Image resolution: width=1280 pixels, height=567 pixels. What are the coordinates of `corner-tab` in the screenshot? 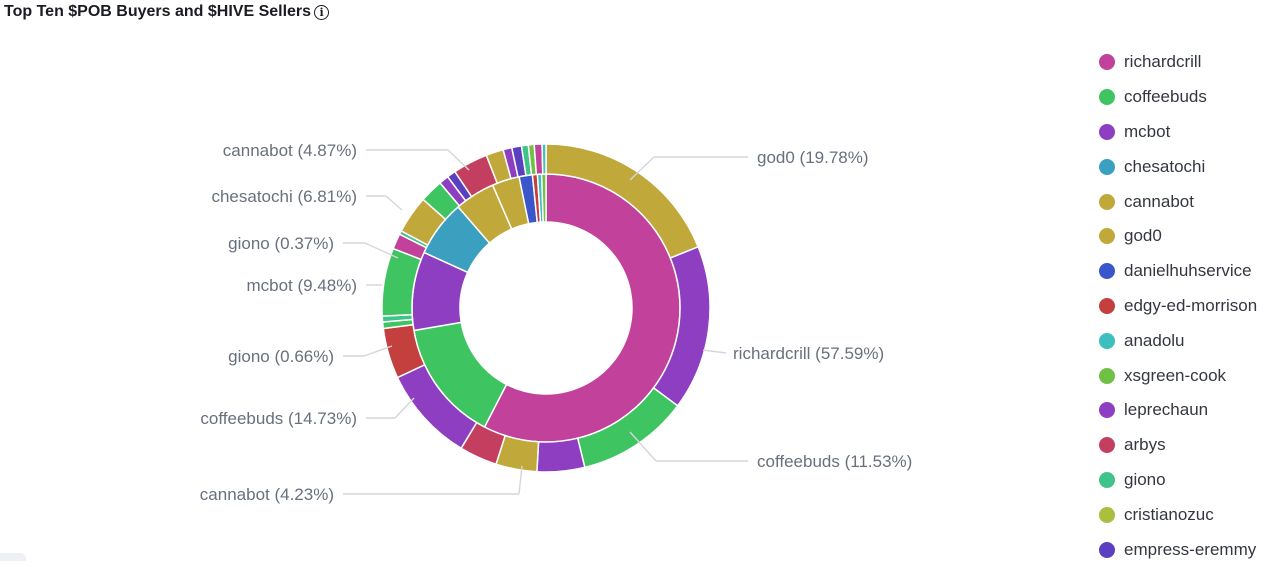 It's located at (13, 557).